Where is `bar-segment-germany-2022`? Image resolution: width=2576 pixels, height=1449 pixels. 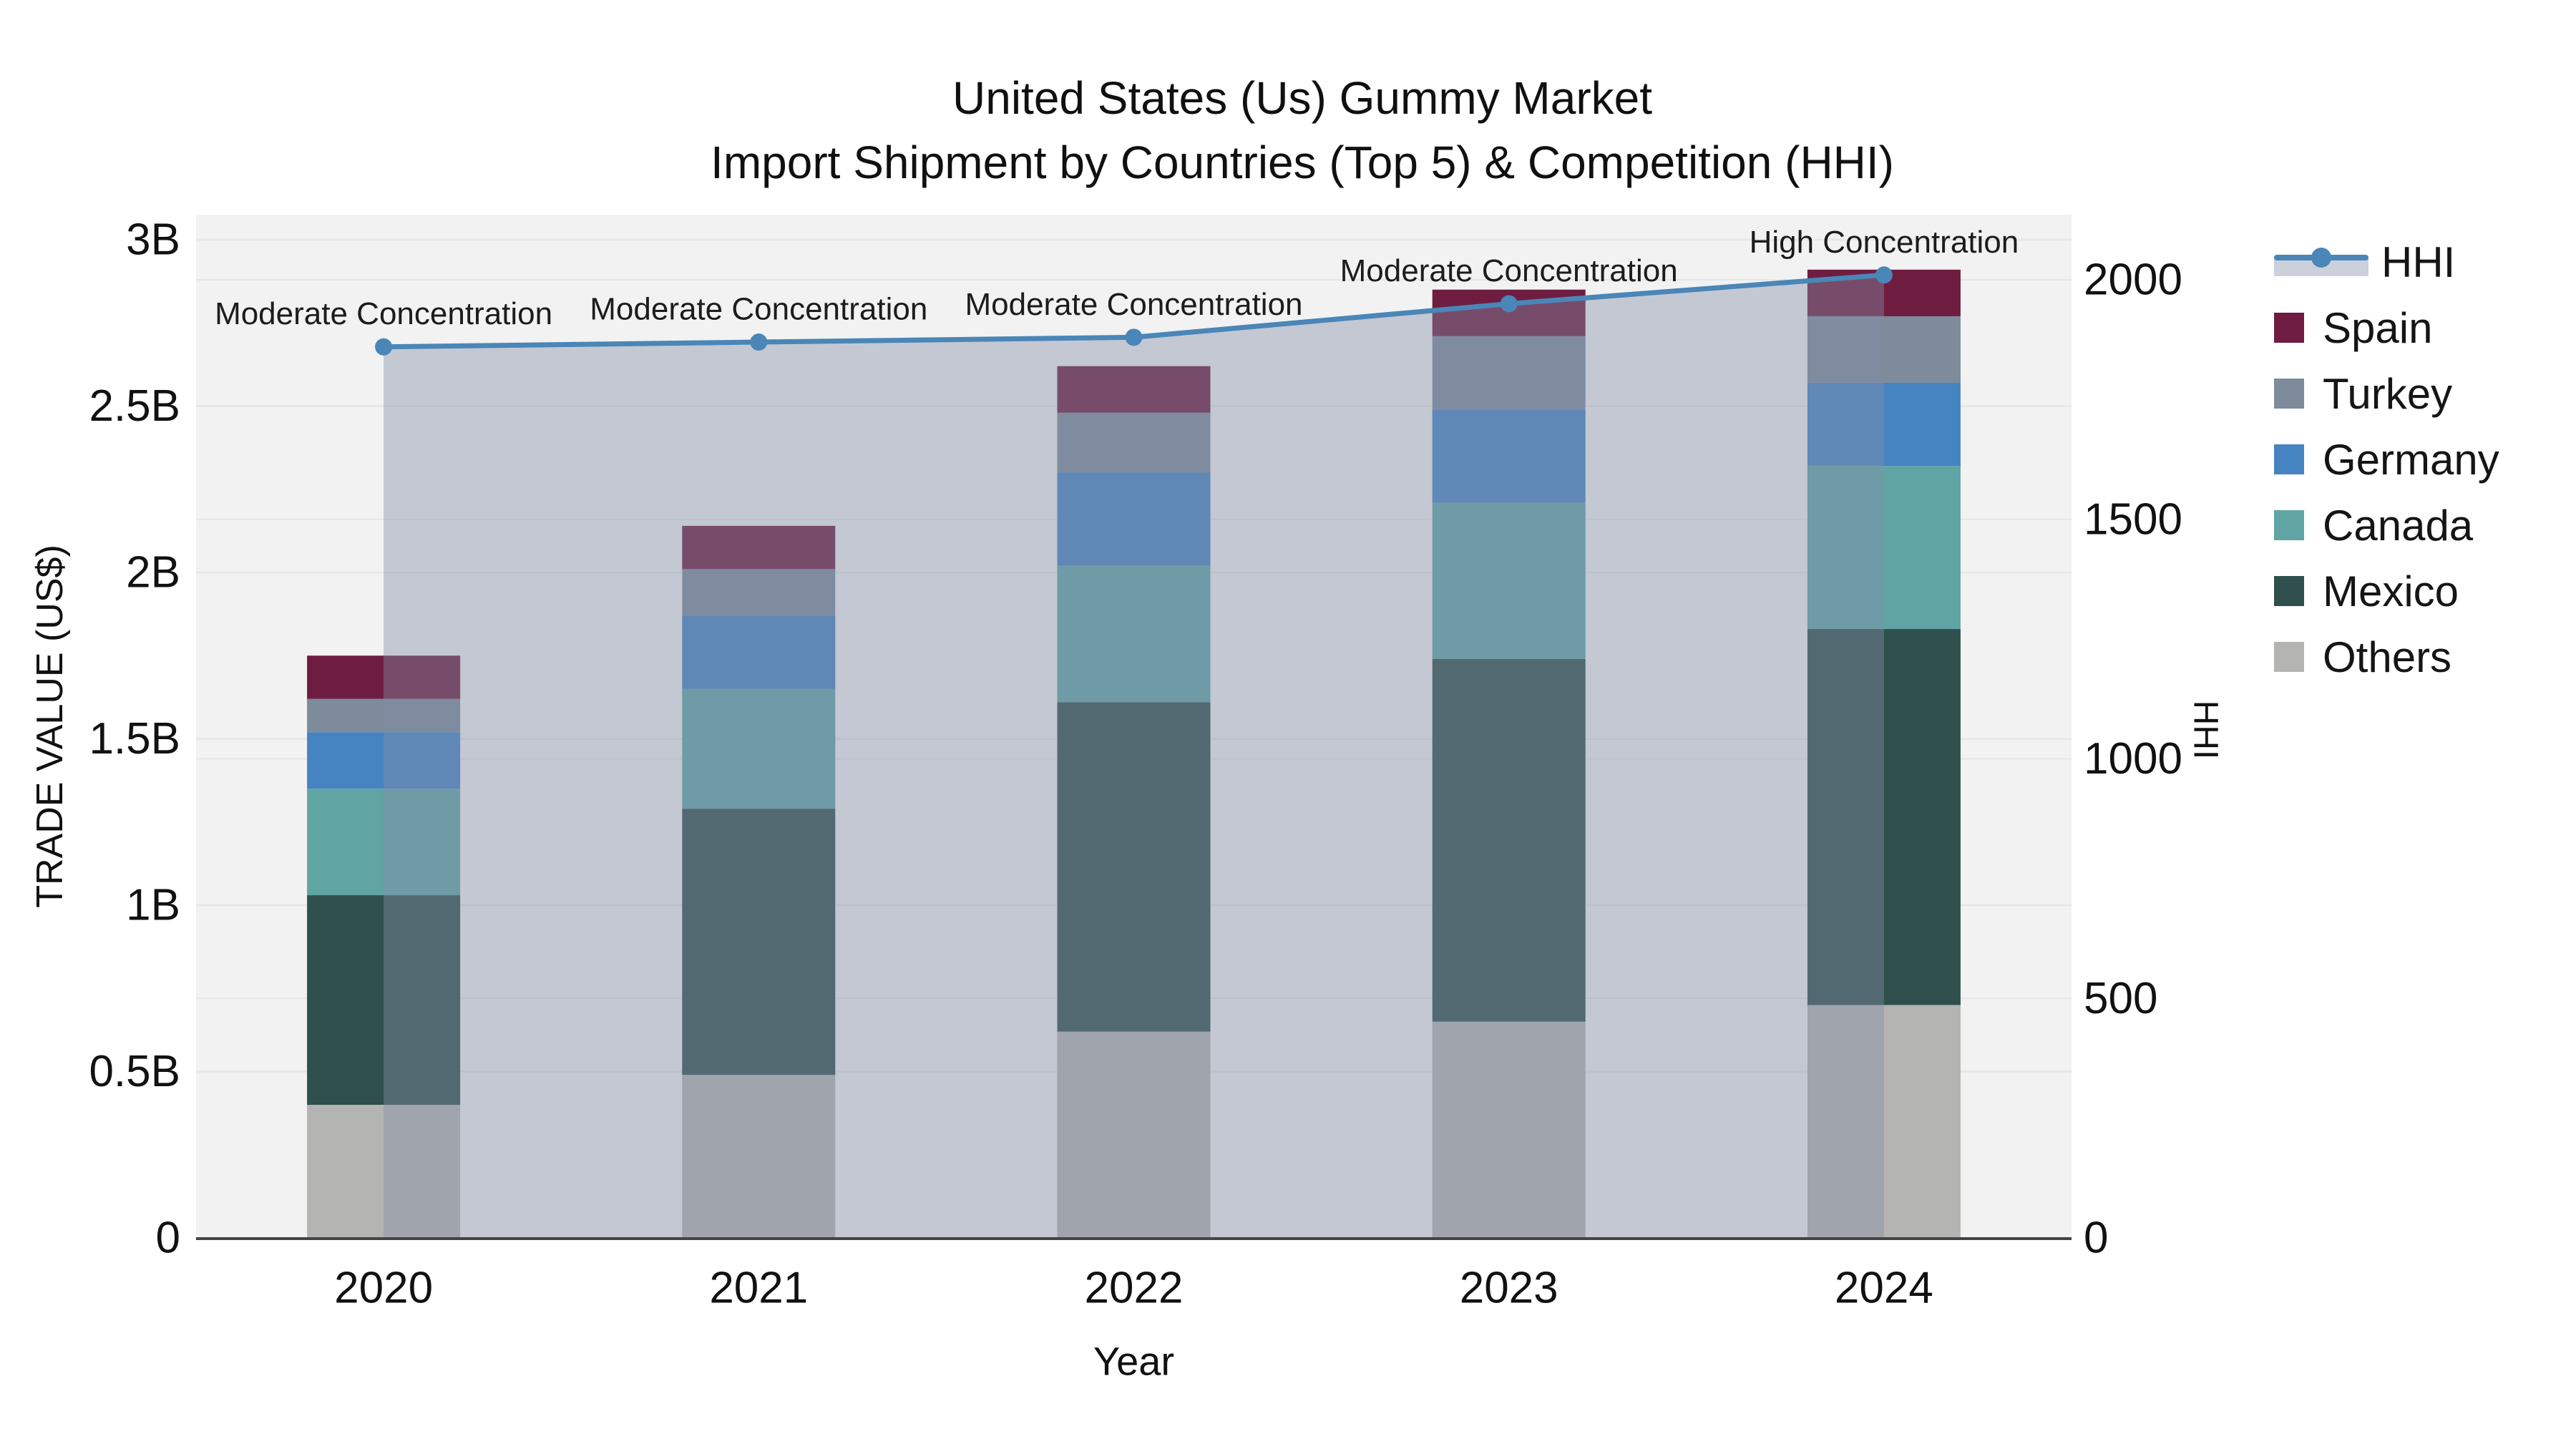
bar-segment-germany-2022 is located at coordinates (1134, 519).